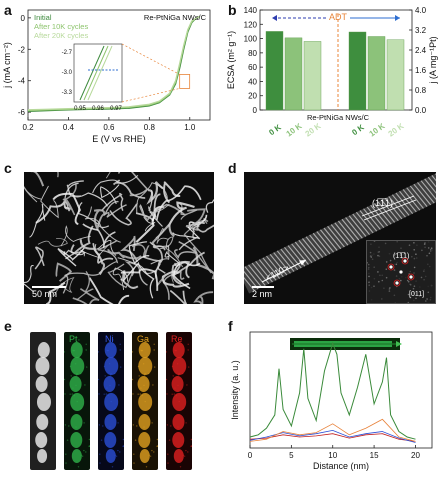 Image resolution: width=444 pixels, height=477 pixels. What do you see at coordinates (332, 455) in the screenshot?
I see `x-tick-label-f: 10` at bounding box center [332, 455].